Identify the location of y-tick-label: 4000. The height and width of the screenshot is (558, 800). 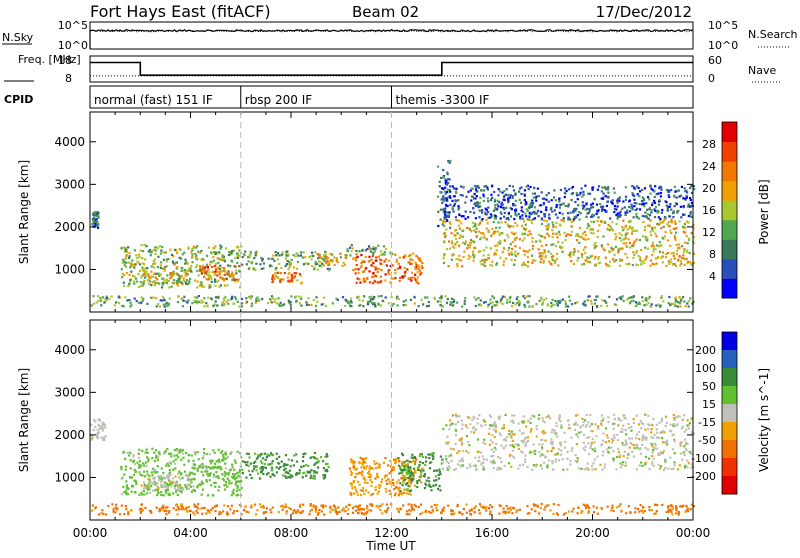
(69, 142).